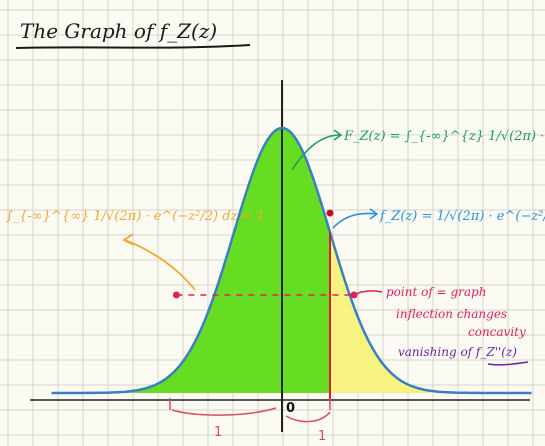  Describe the element at coordinates (497, 332) in the screenshot. I see `inflection-text-3: concavity` at that location.